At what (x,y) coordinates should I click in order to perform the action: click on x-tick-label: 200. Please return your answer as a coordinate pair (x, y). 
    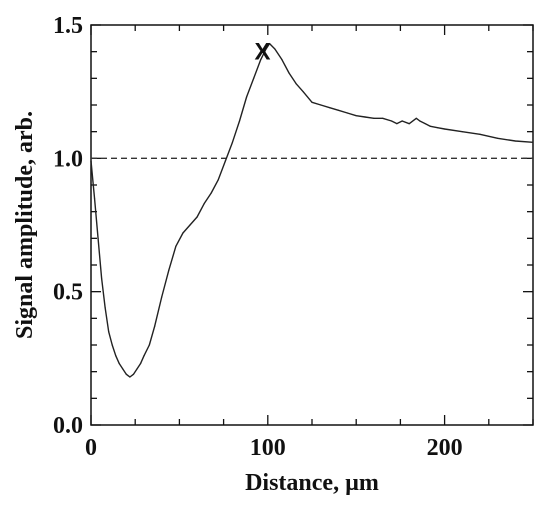
    Looking at the image, I should click on (445, 448).